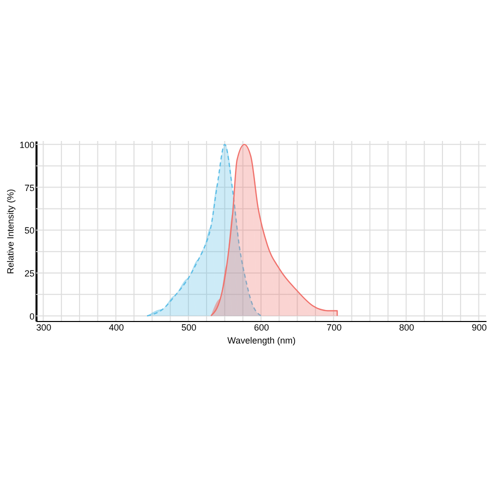  I want to click on x-tick-label: 600, so click(262, 327).